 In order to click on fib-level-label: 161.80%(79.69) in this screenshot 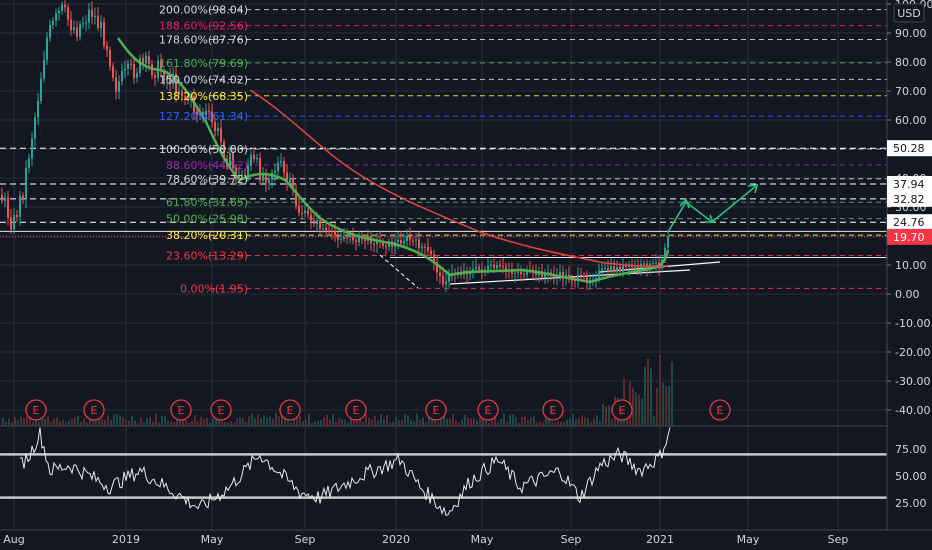, I will do `click(203, 63)`.